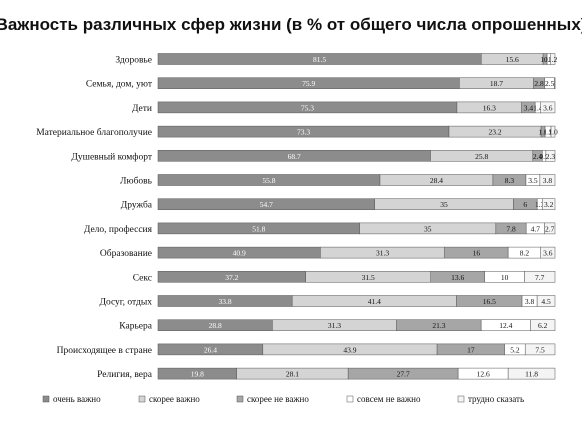  I want to click on data-label: 7.5, so click(540, 349).